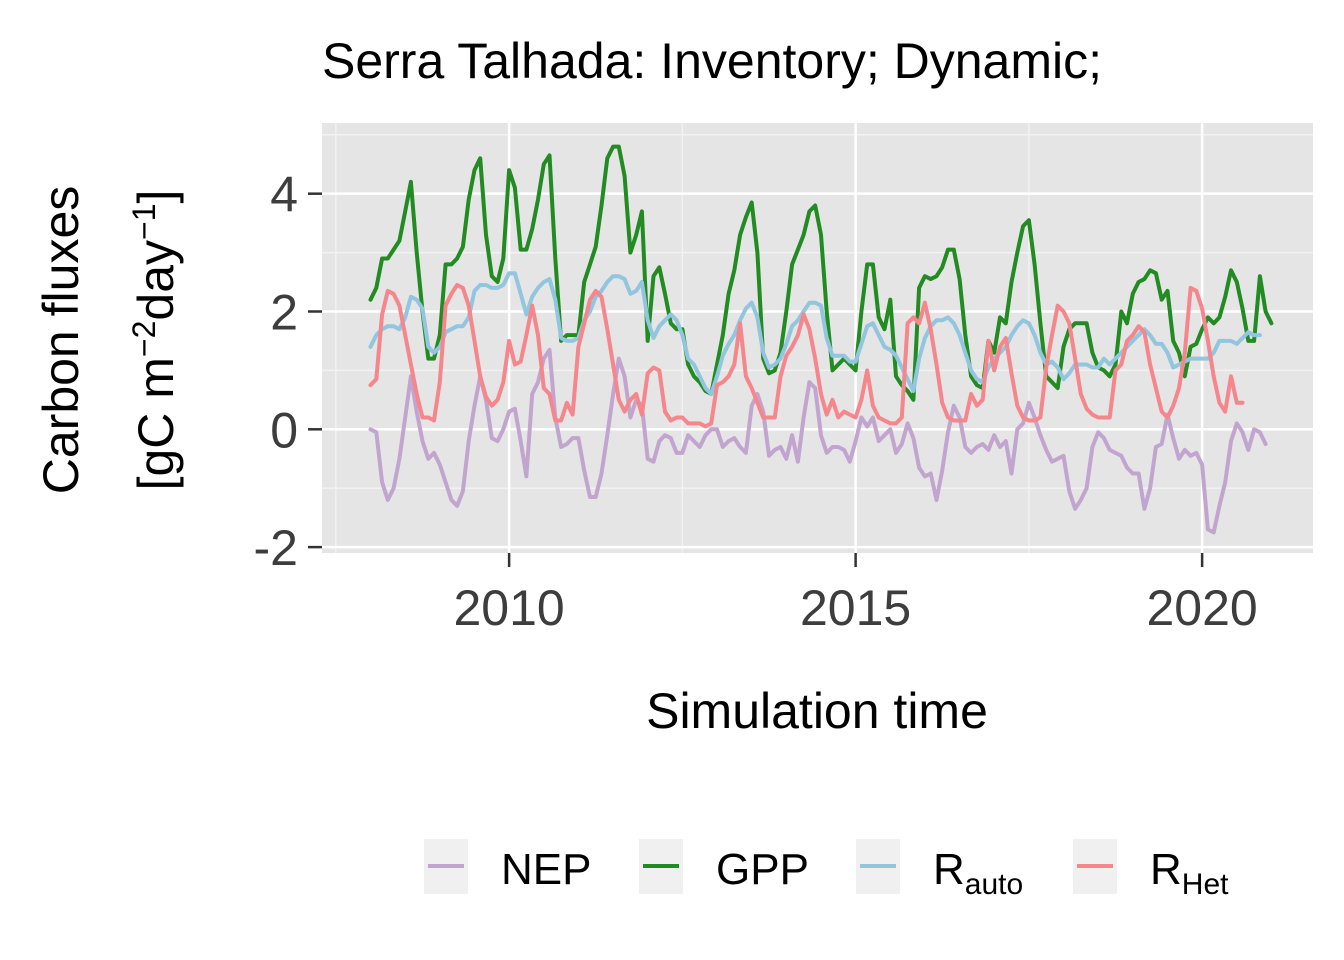 The image size is (1344, 960). I want to click on x-tick-label: 2020, so click(1202, 608).